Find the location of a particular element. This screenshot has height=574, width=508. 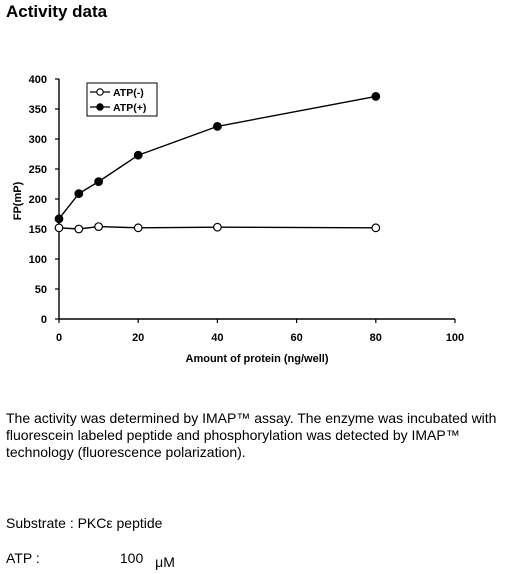

atp-label: ATP : is located at coordinates (23, 558).